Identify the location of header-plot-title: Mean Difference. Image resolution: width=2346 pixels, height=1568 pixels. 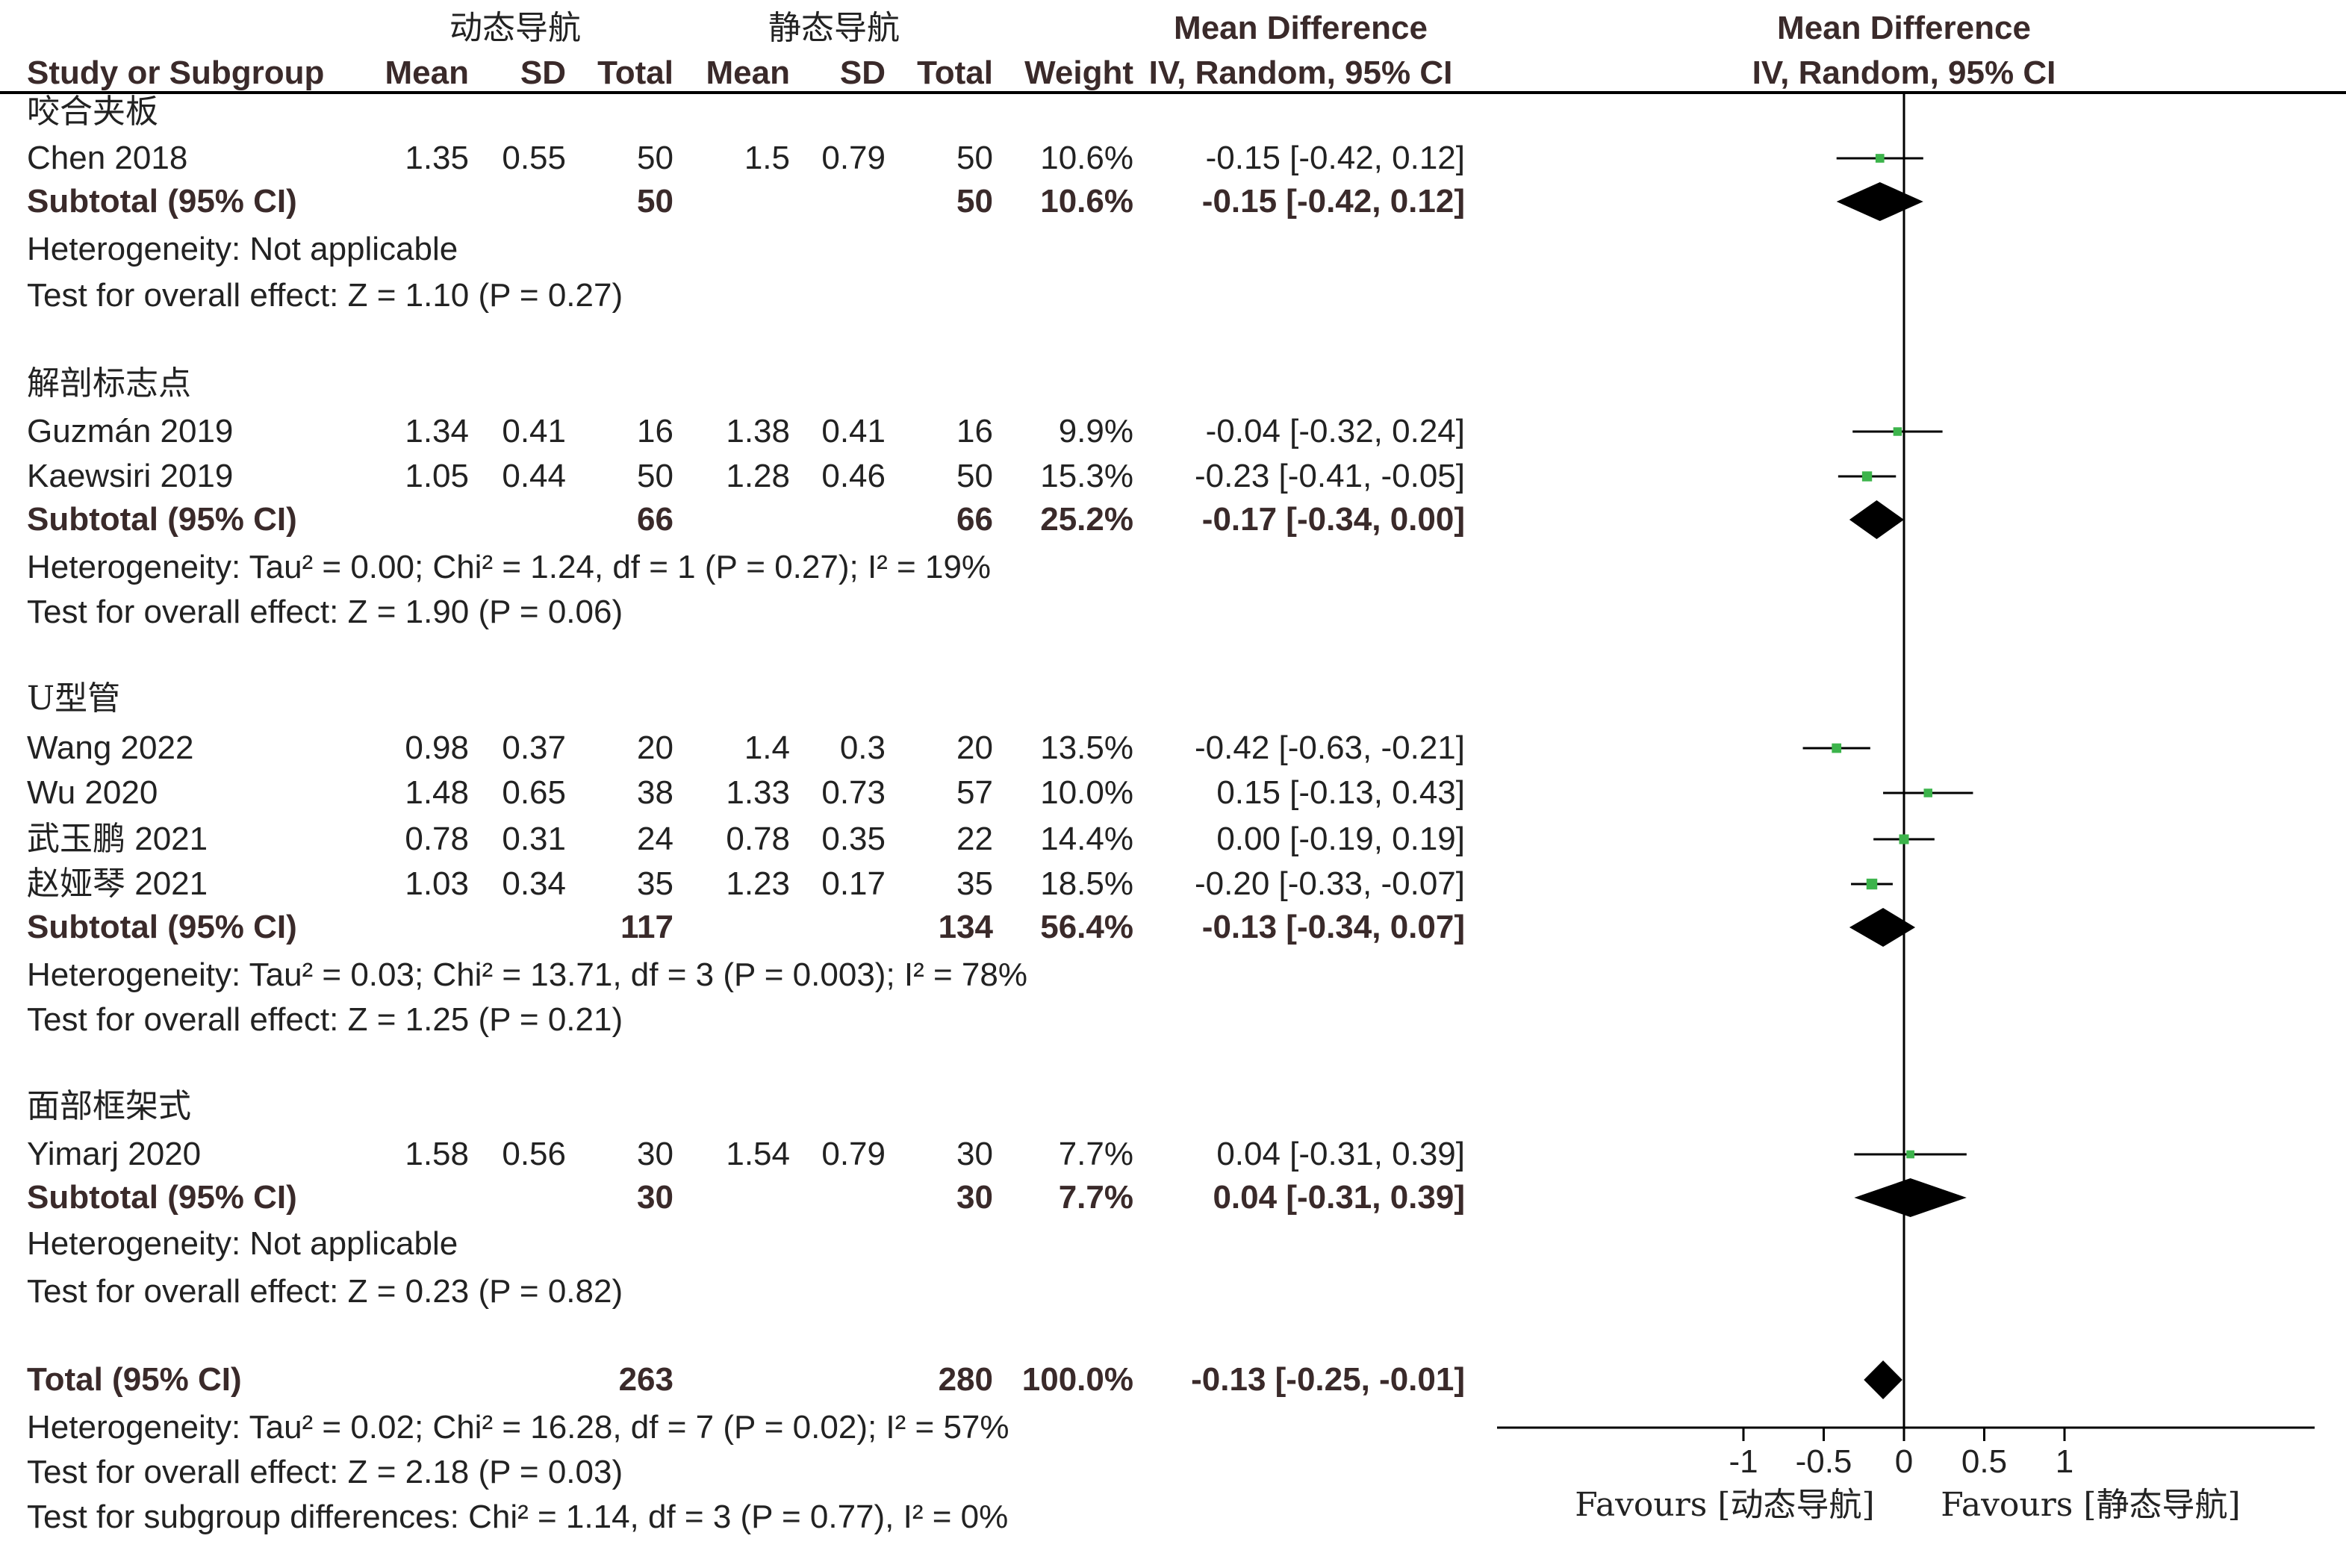
(1904, 28).